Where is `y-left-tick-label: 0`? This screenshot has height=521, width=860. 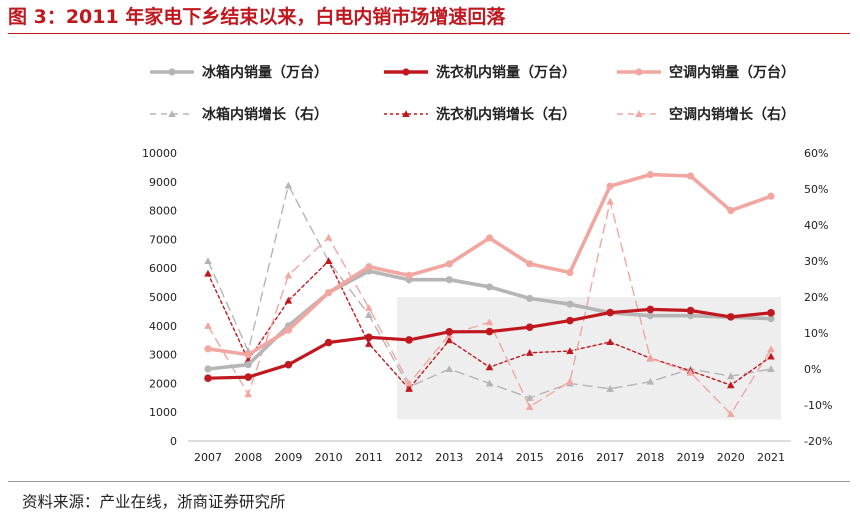
y-left-tick-label: 0 is located at coordinates (173, 441).